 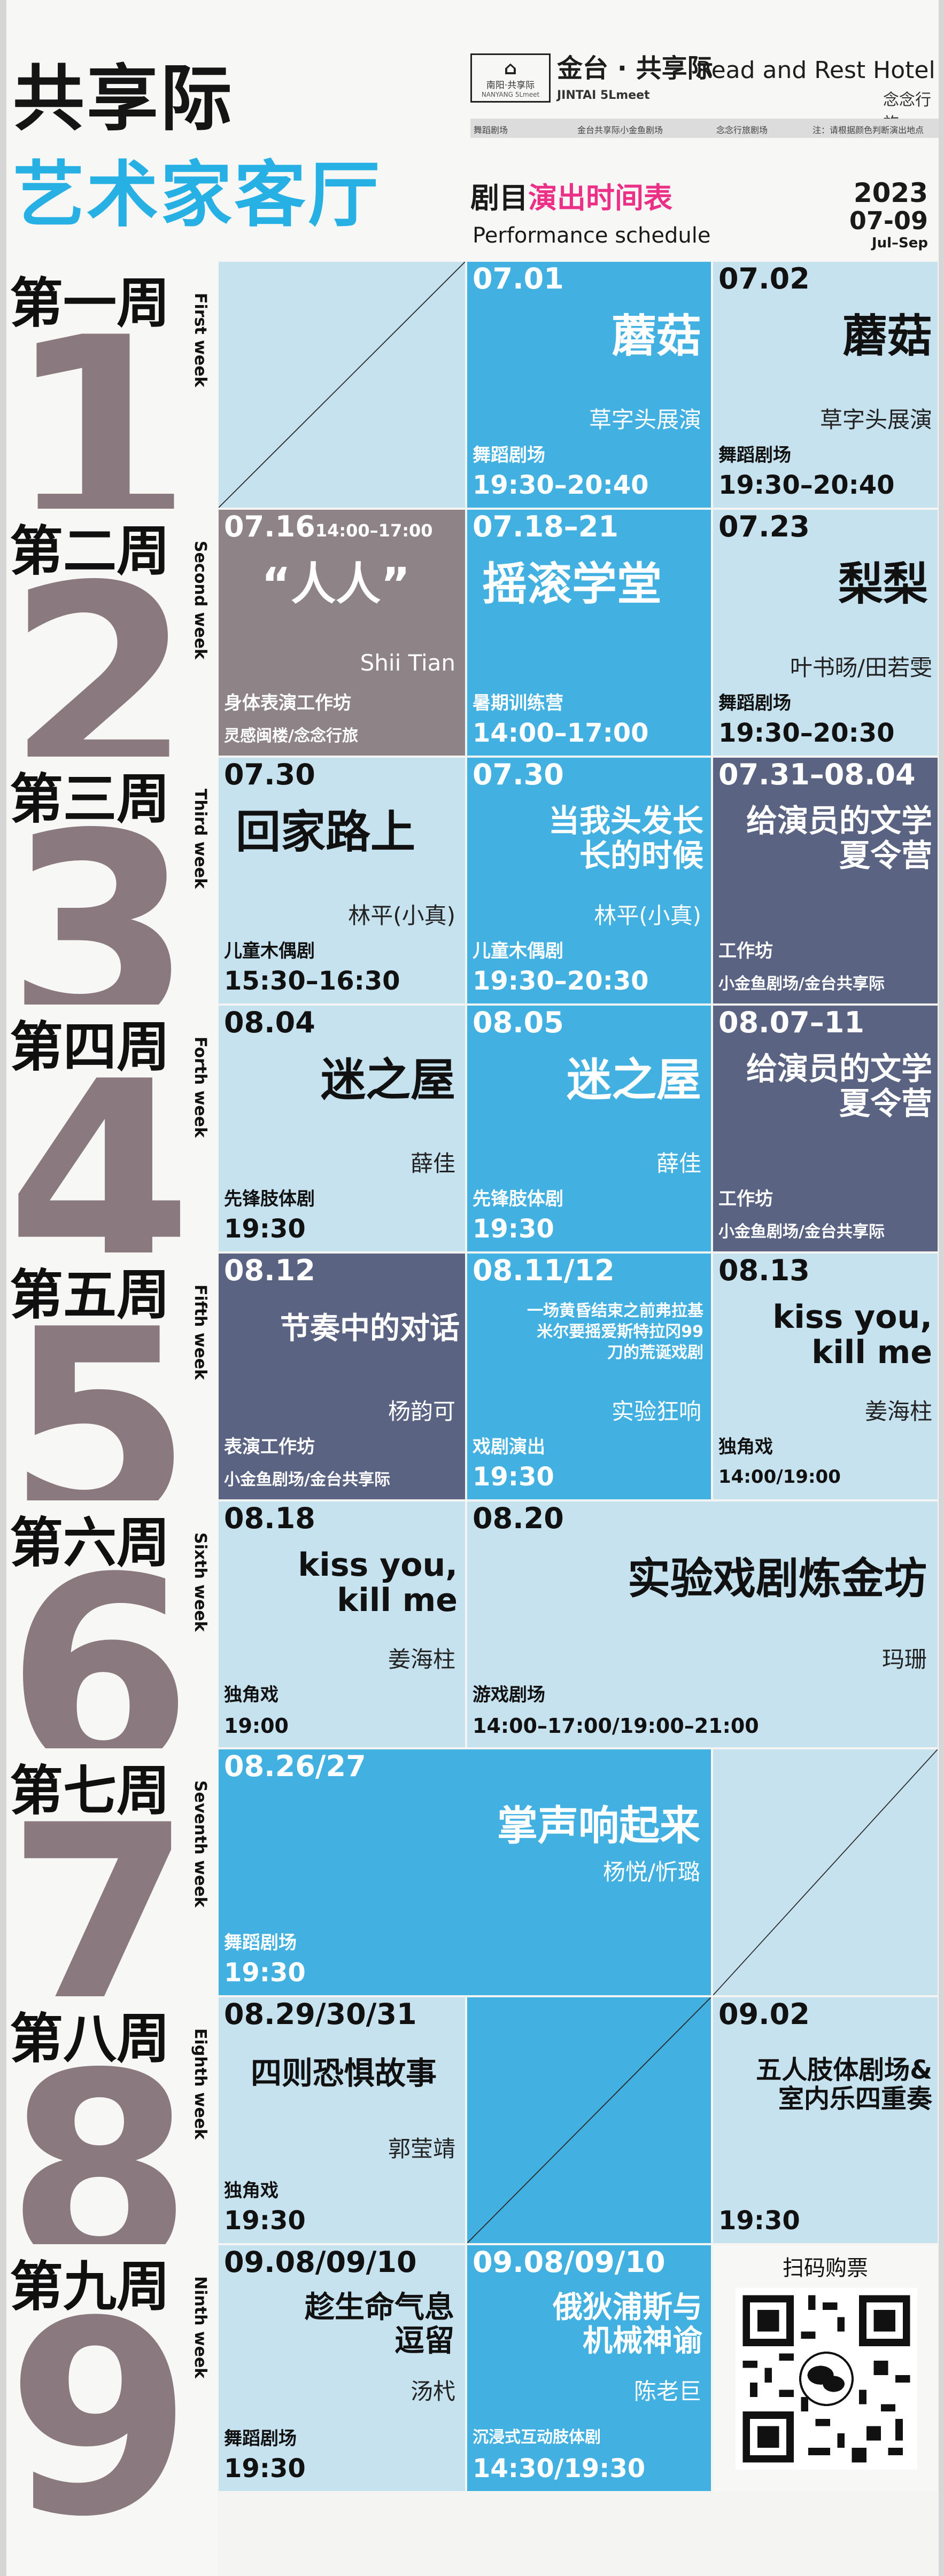 What do you see at coordinates (99, 1386) in the screenshot?
I see `week-number: 5` at bounding box center [99, 1386].